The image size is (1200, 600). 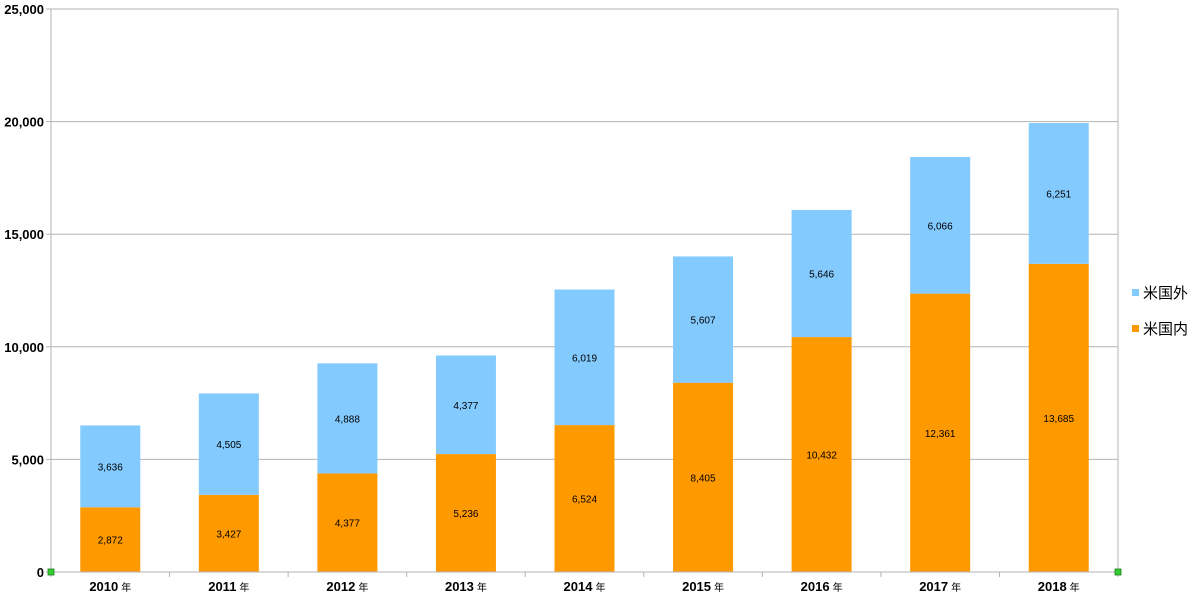 I want to click on x-tick-label: 2016 年, so click(x=822, y=586).